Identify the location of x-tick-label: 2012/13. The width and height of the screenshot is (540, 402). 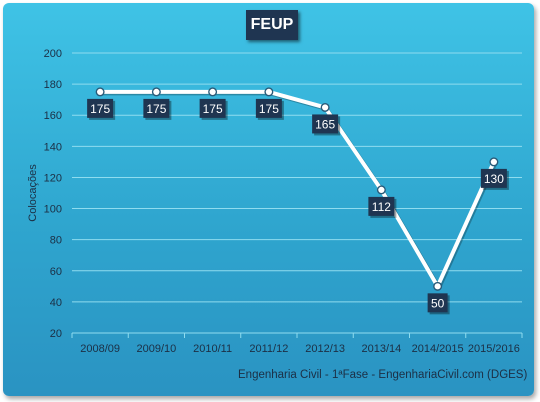
(325, 349).